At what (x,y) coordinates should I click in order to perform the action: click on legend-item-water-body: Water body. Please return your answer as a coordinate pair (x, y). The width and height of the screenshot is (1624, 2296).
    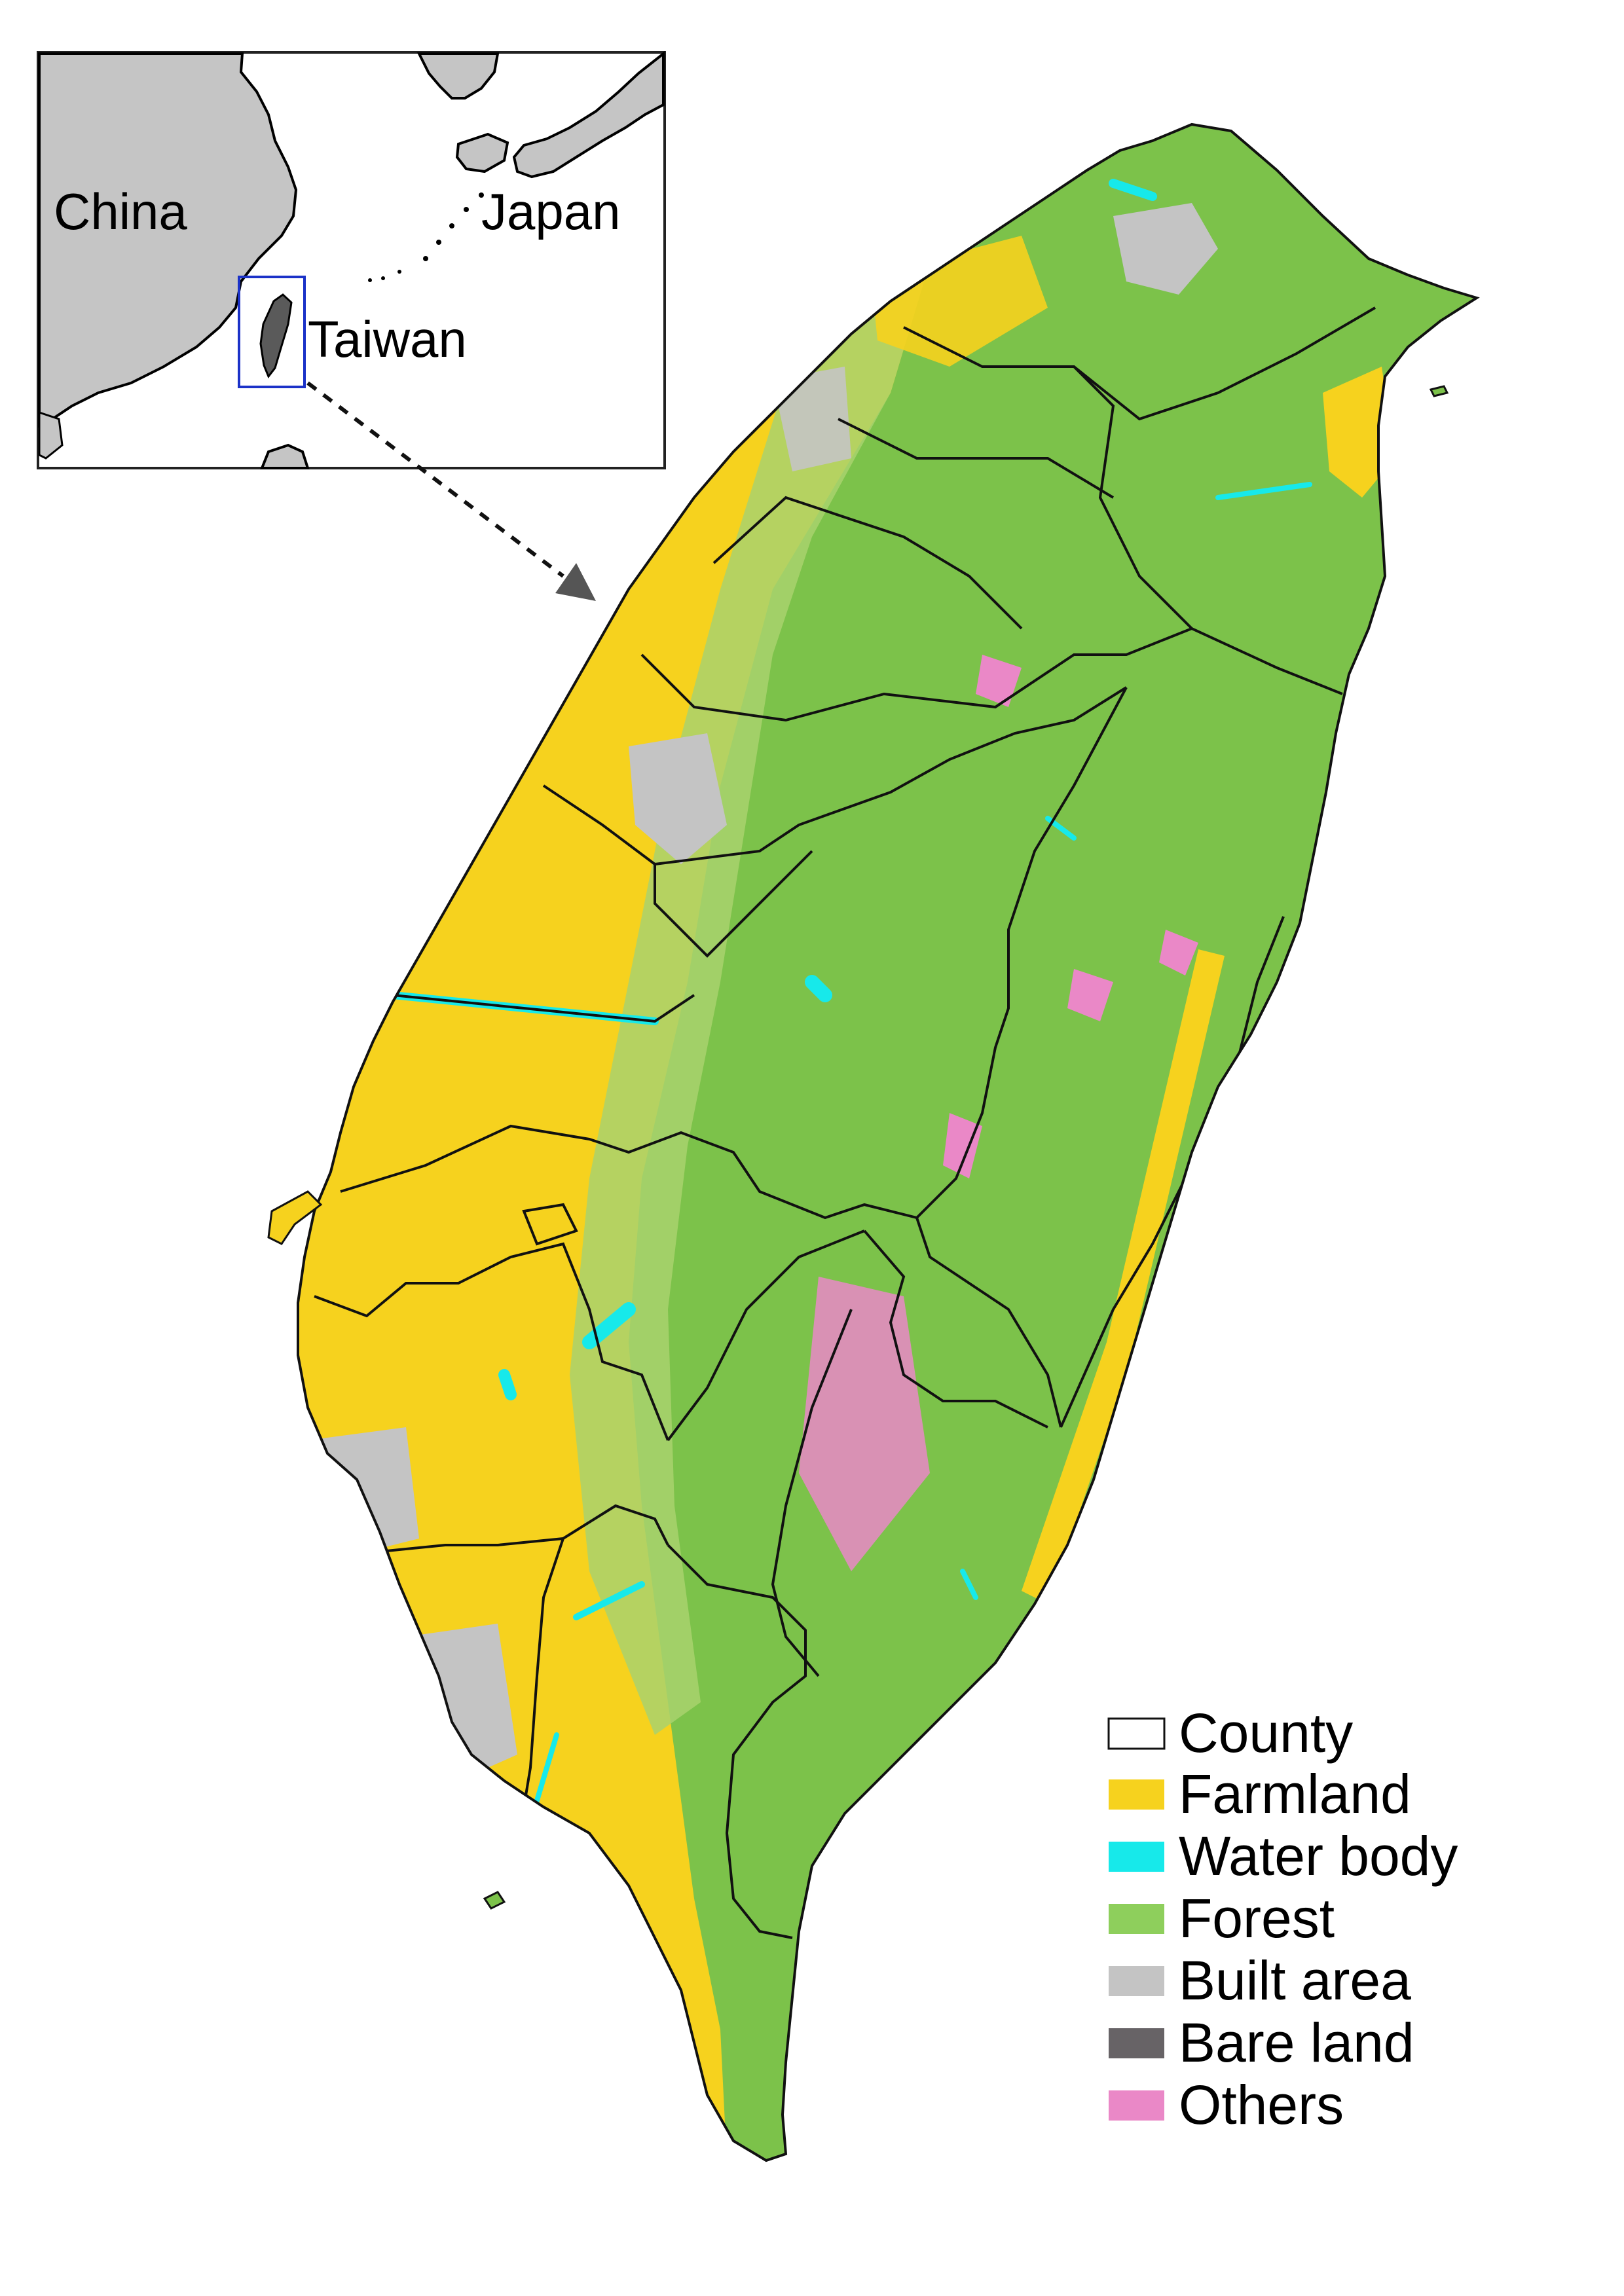
    Looking at the image, I should click on (1283, 1856).